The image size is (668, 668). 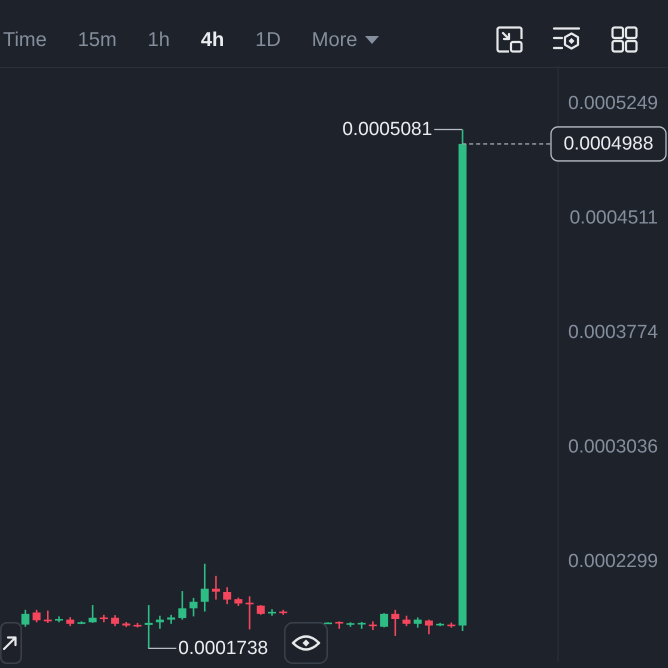 What do you see at coordinates (223, 648) in the screenshot?
I see `annotation: 0.0001738` at bounding box center [223, 648].